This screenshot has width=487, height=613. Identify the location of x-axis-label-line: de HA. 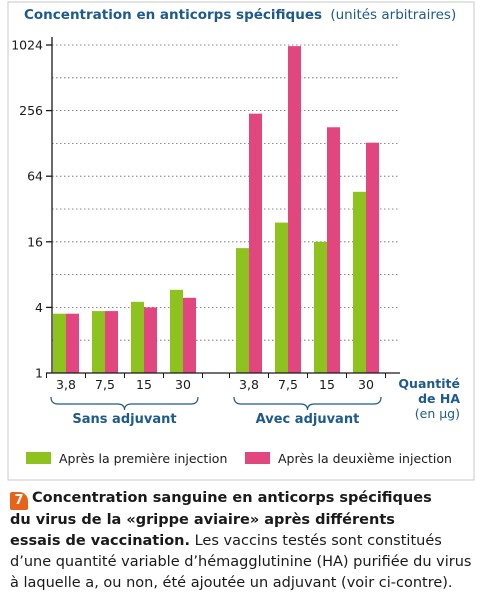
(439, 398).